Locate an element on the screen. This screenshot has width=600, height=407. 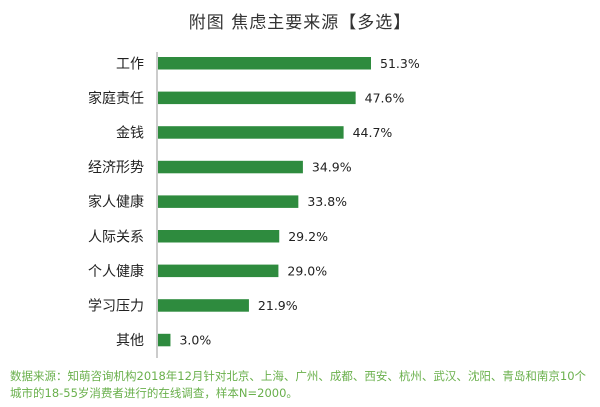
value-label: 51.3% is located at coordinates (400, 63).